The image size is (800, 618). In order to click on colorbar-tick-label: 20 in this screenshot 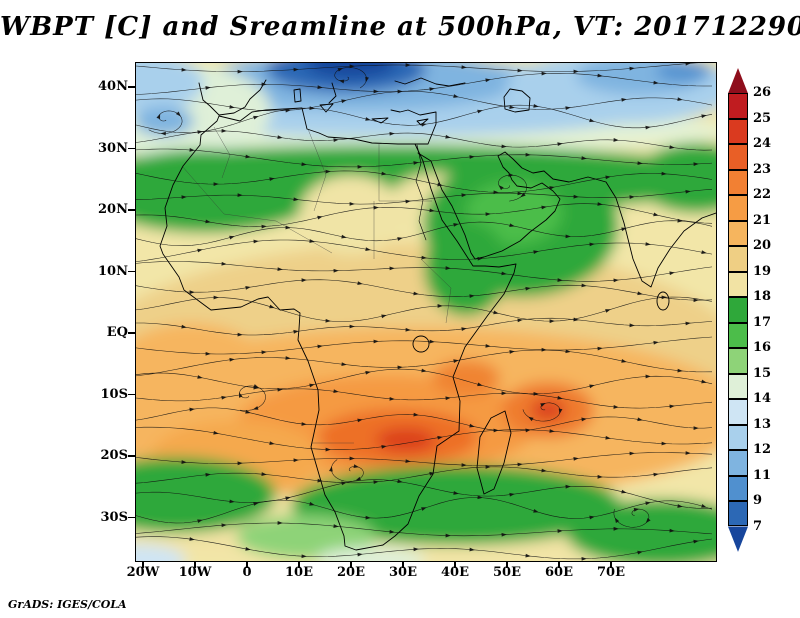, I will do `click(762, 246)`.